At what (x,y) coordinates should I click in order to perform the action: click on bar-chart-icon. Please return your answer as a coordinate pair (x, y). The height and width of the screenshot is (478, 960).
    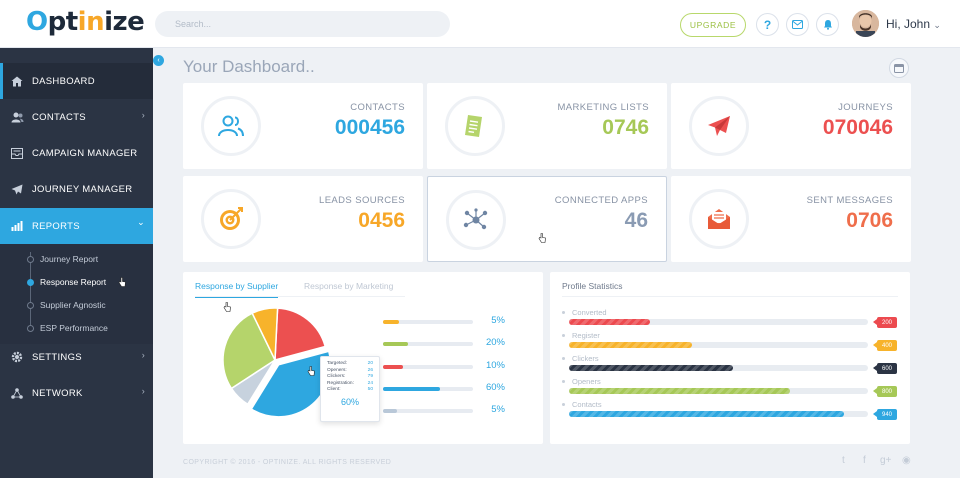
    Looking at the image, I should click on (17, 226).